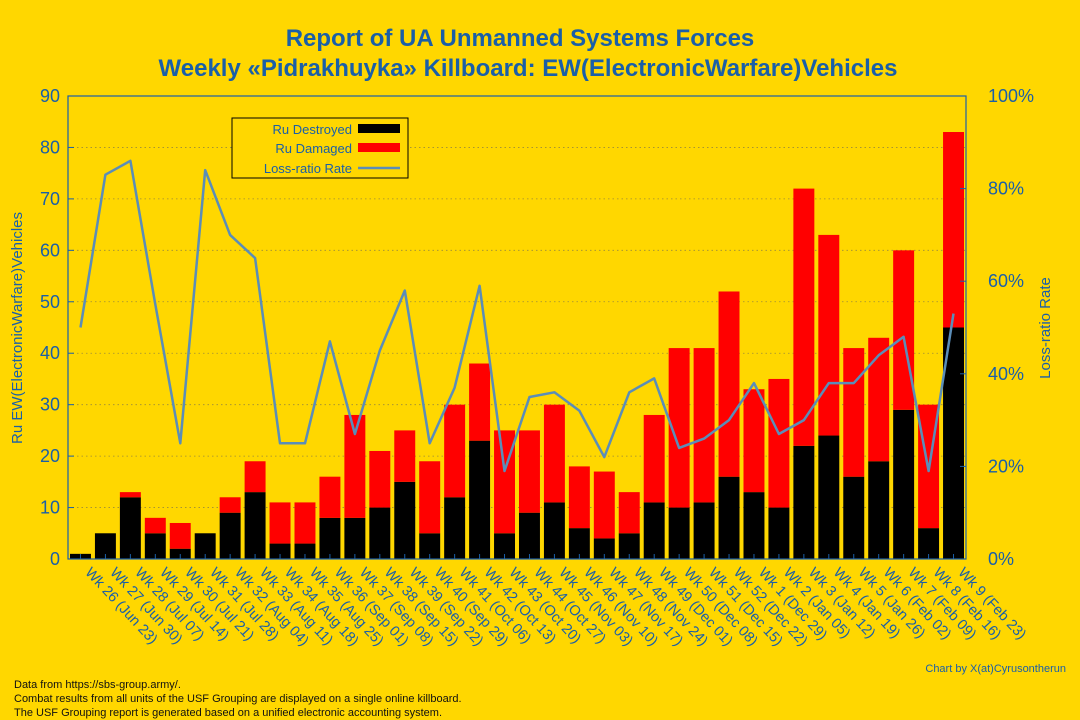  What do you see at coordinates (313, 148) in the screenshot?
I see `legend-label-damaged: Ru Damaged` at bounding box center [313, 148].